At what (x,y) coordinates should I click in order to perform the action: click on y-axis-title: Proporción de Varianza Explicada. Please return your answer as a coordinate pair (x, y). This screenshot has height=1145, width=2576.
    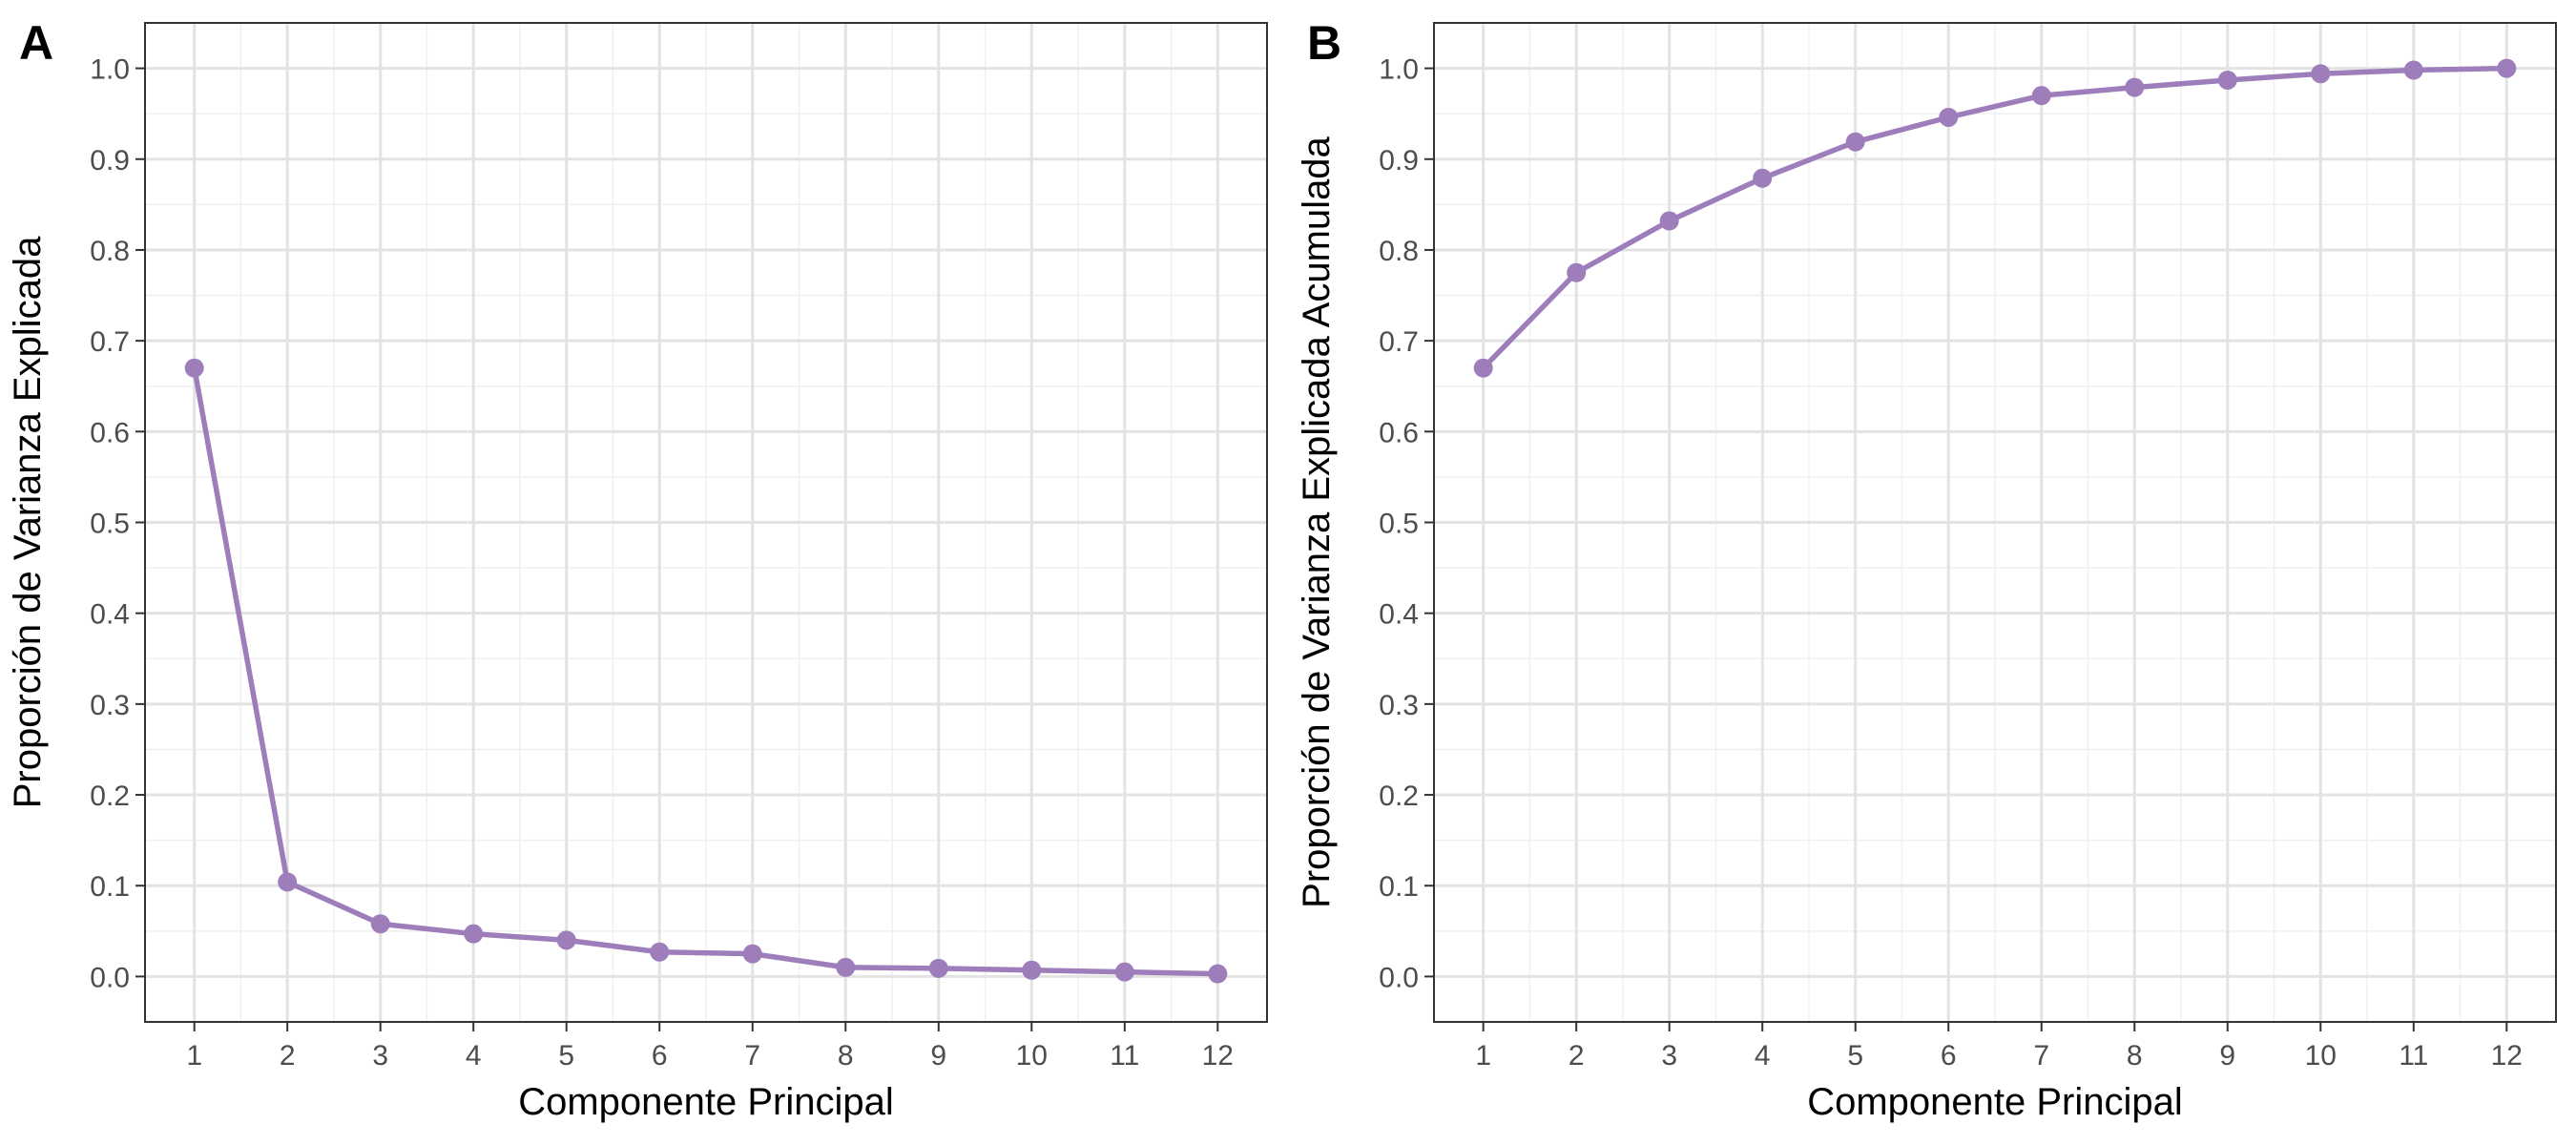
    Looking at the image, I should click on (28, 522).